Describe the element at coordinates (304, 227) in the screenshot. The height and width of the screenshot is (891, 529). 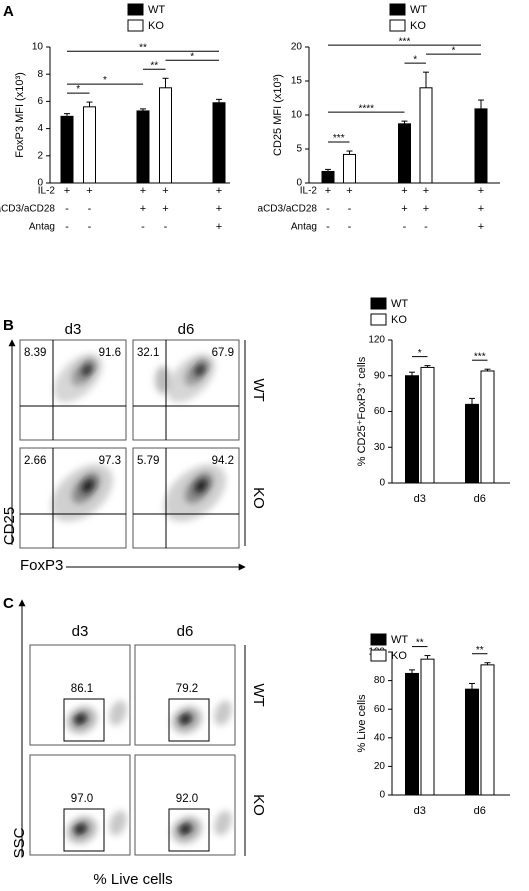
I see `condition-label: Antag` at that location.